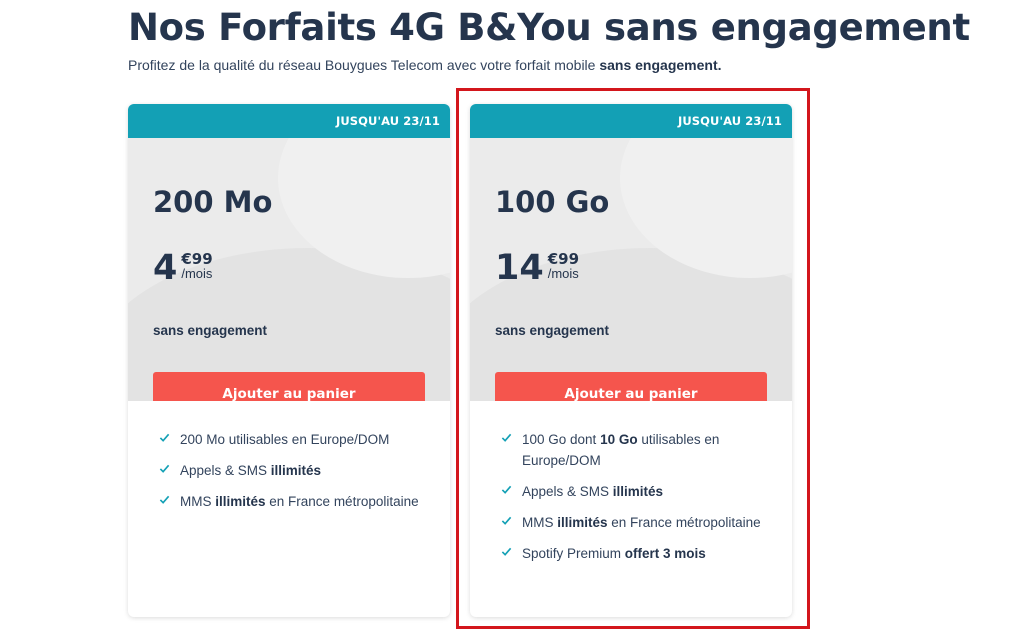 Image resolution: width=1021 pixels, height=635 pixels. I want to click on plan-price: 14 €99 /mois, so click(537, 268).